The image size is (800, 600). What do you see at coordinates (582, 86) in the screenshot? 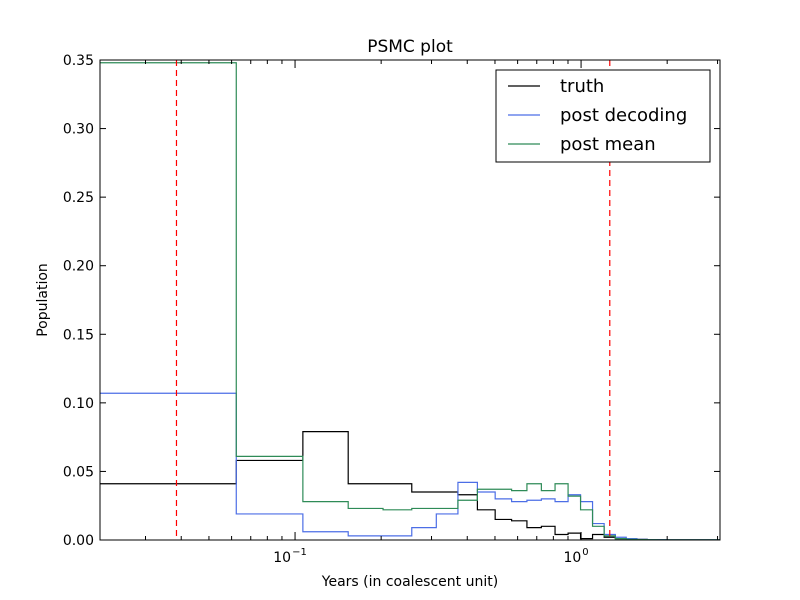
I see `legend-label: truth` at bounding box center [582, 86].